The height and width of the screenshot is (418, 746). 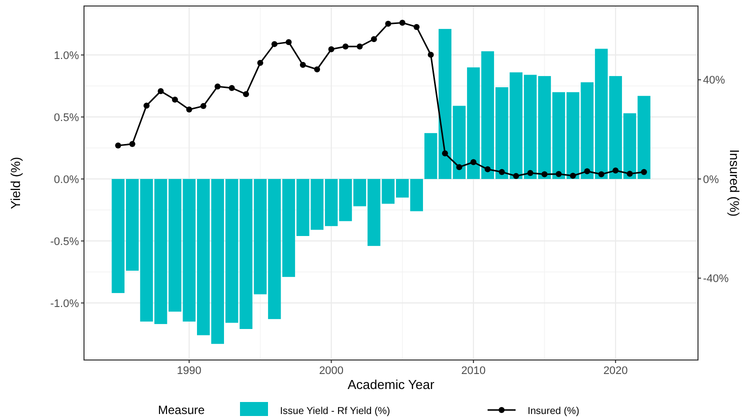 What do you see at coordinates (335, 411) in the screenshot?
I see `legend-label: Issue Yield - Rf Yield (%)` at bounding box center [335, 411].